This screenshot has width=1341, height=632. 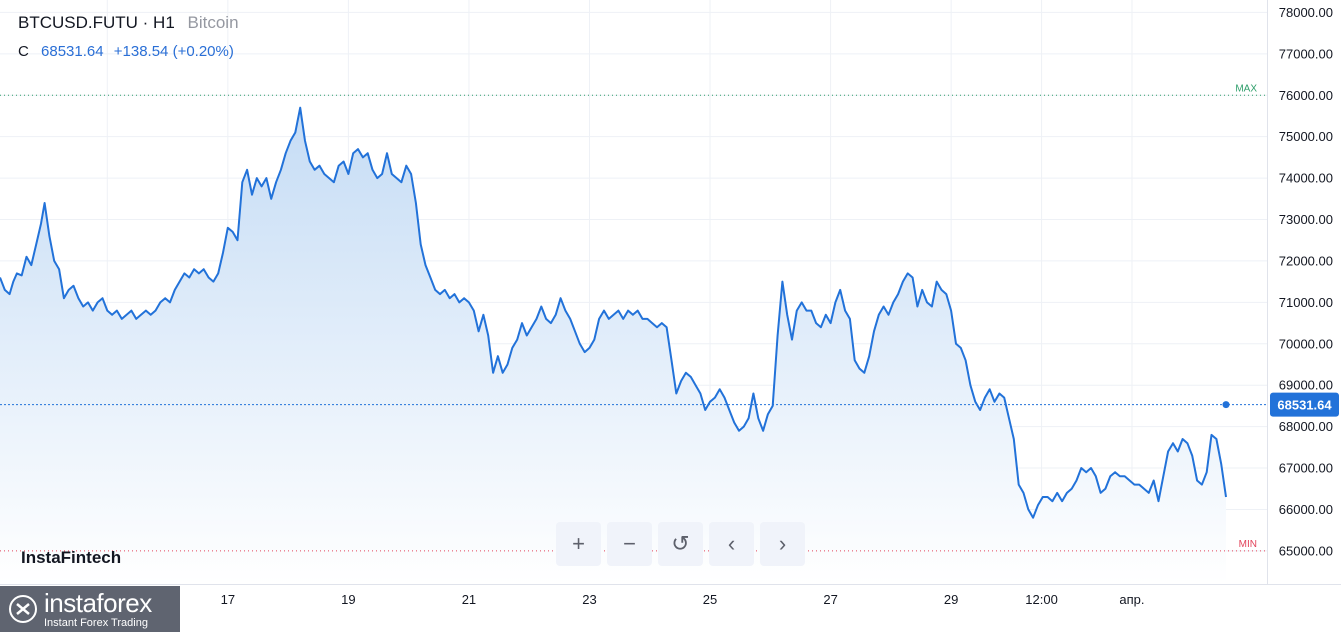 I want to click on x-tick-label: 23, so click(x=589, y=599).